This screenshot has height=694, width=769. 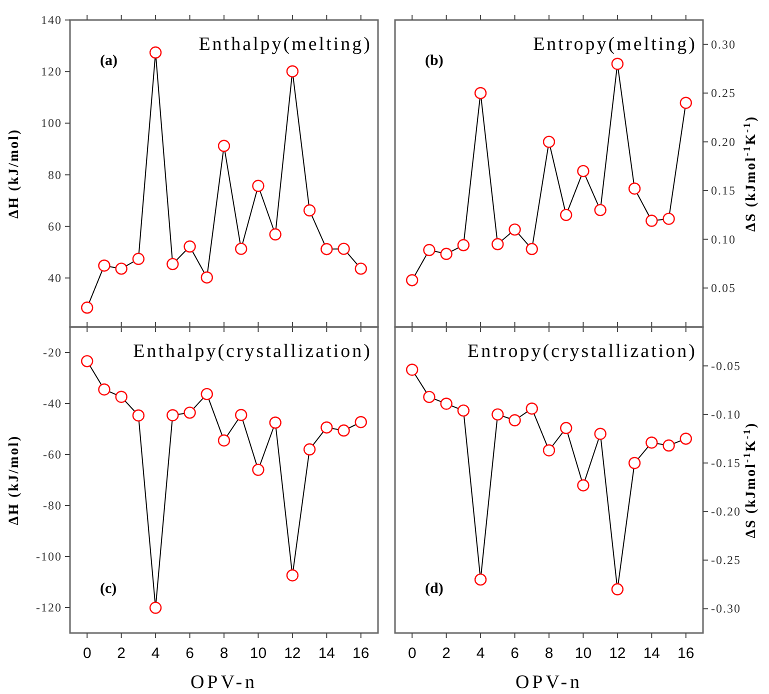 I want to click on y-tick-label: -120, so click(x=49, y=607).